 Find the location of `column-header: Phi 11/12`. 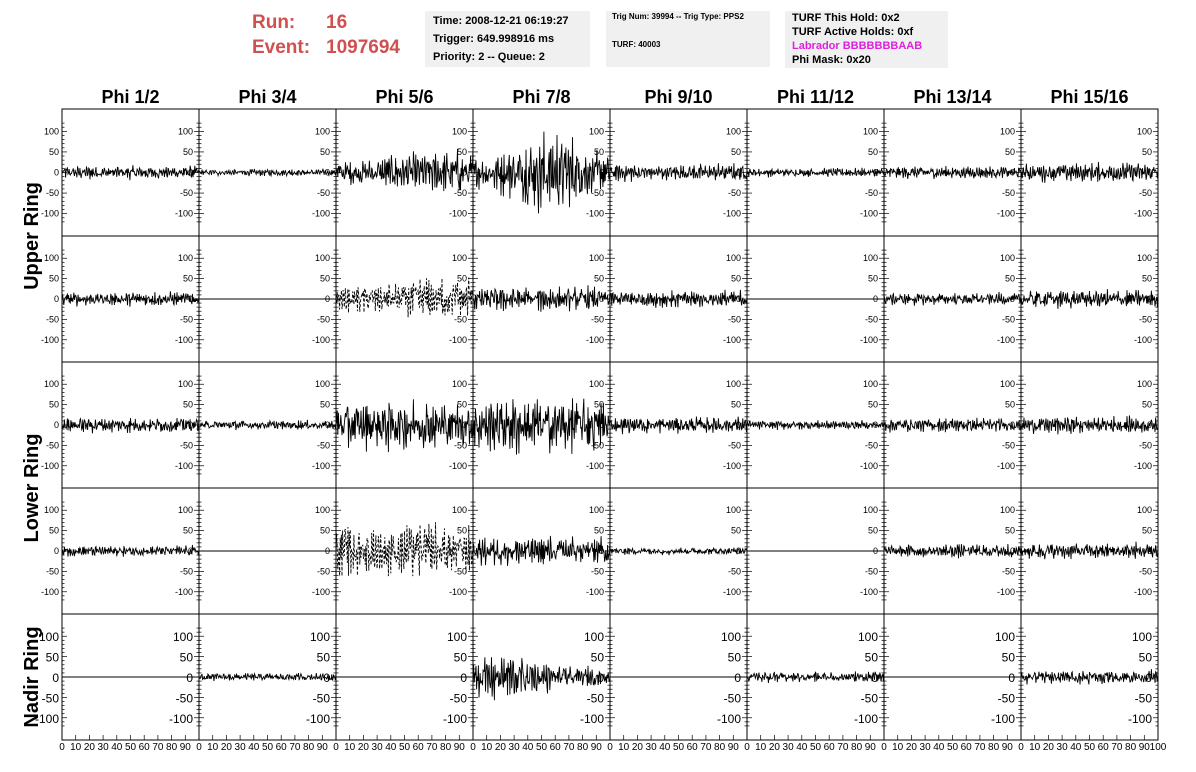

column-header: Phi 11/12 is located at coordinates (815, 97).